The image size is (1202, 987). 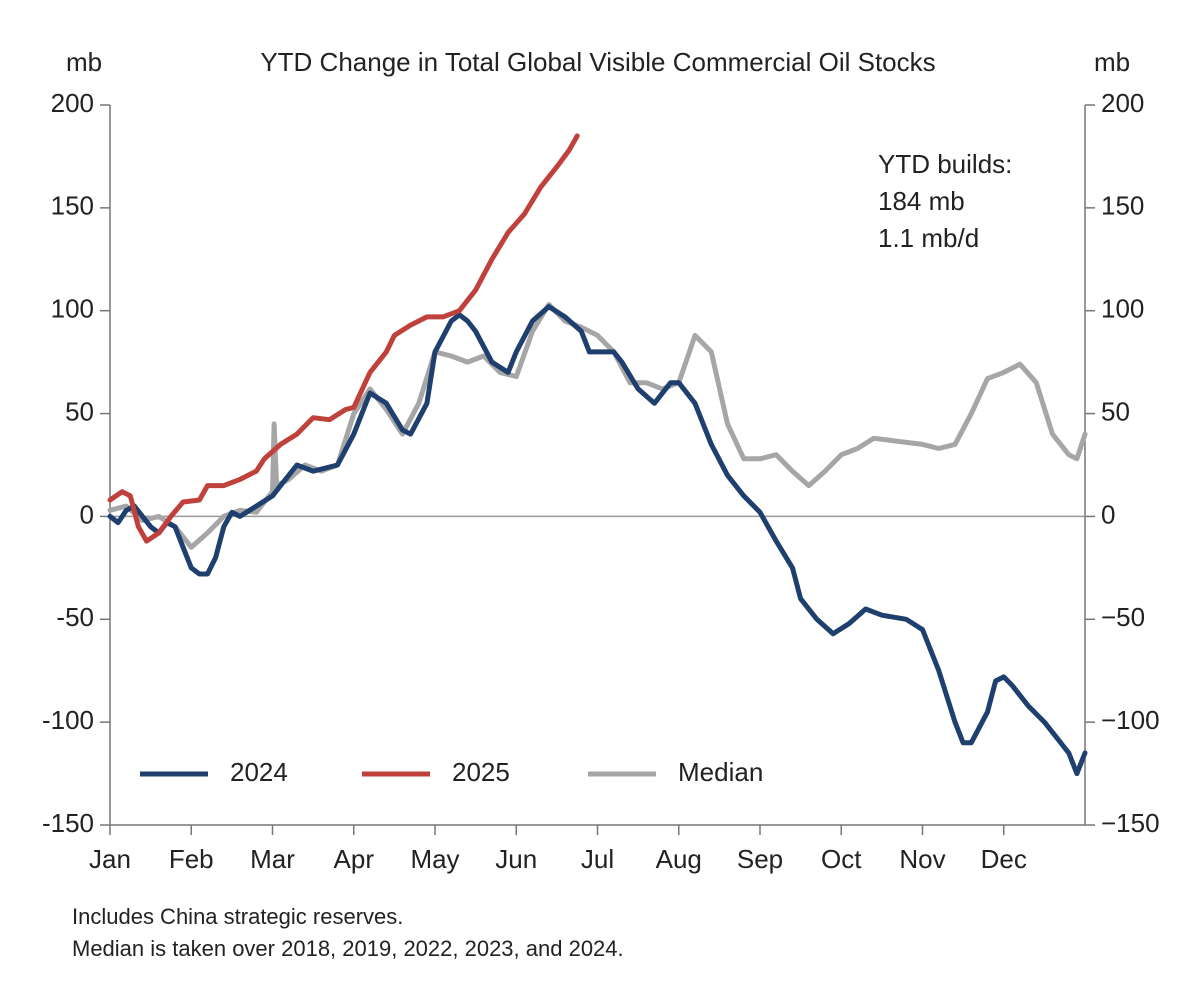 What do you see at coordinates (72, 309) in the screenshot?
I see `y-tick-label: 100` at bounding box center [72, 309].